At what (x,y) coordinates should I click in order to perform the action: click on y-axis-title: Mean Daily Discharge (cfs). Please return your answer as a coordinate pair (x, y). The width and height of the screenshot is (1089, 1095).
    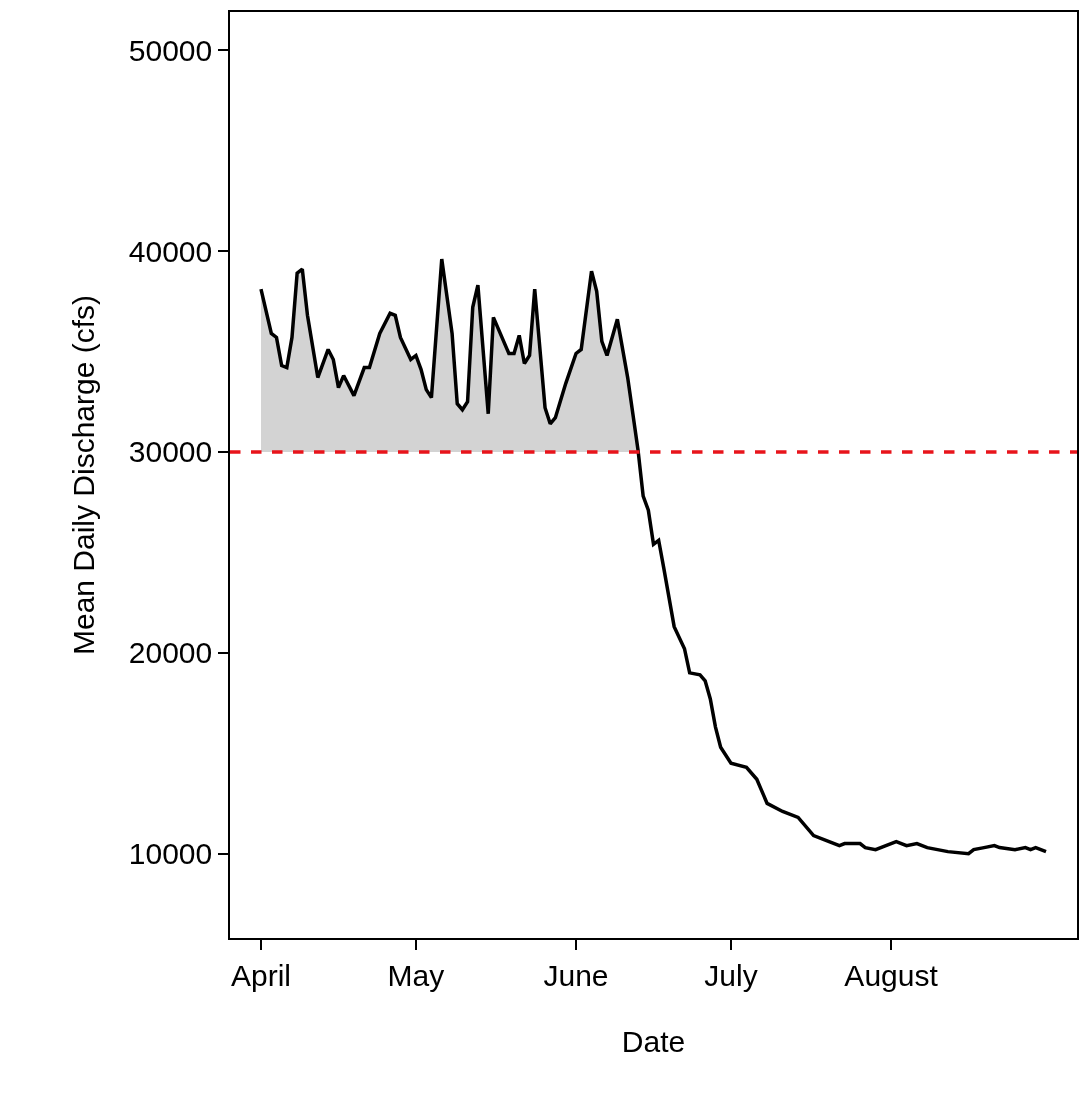
    Looking at the image, I should click on (84, 475).